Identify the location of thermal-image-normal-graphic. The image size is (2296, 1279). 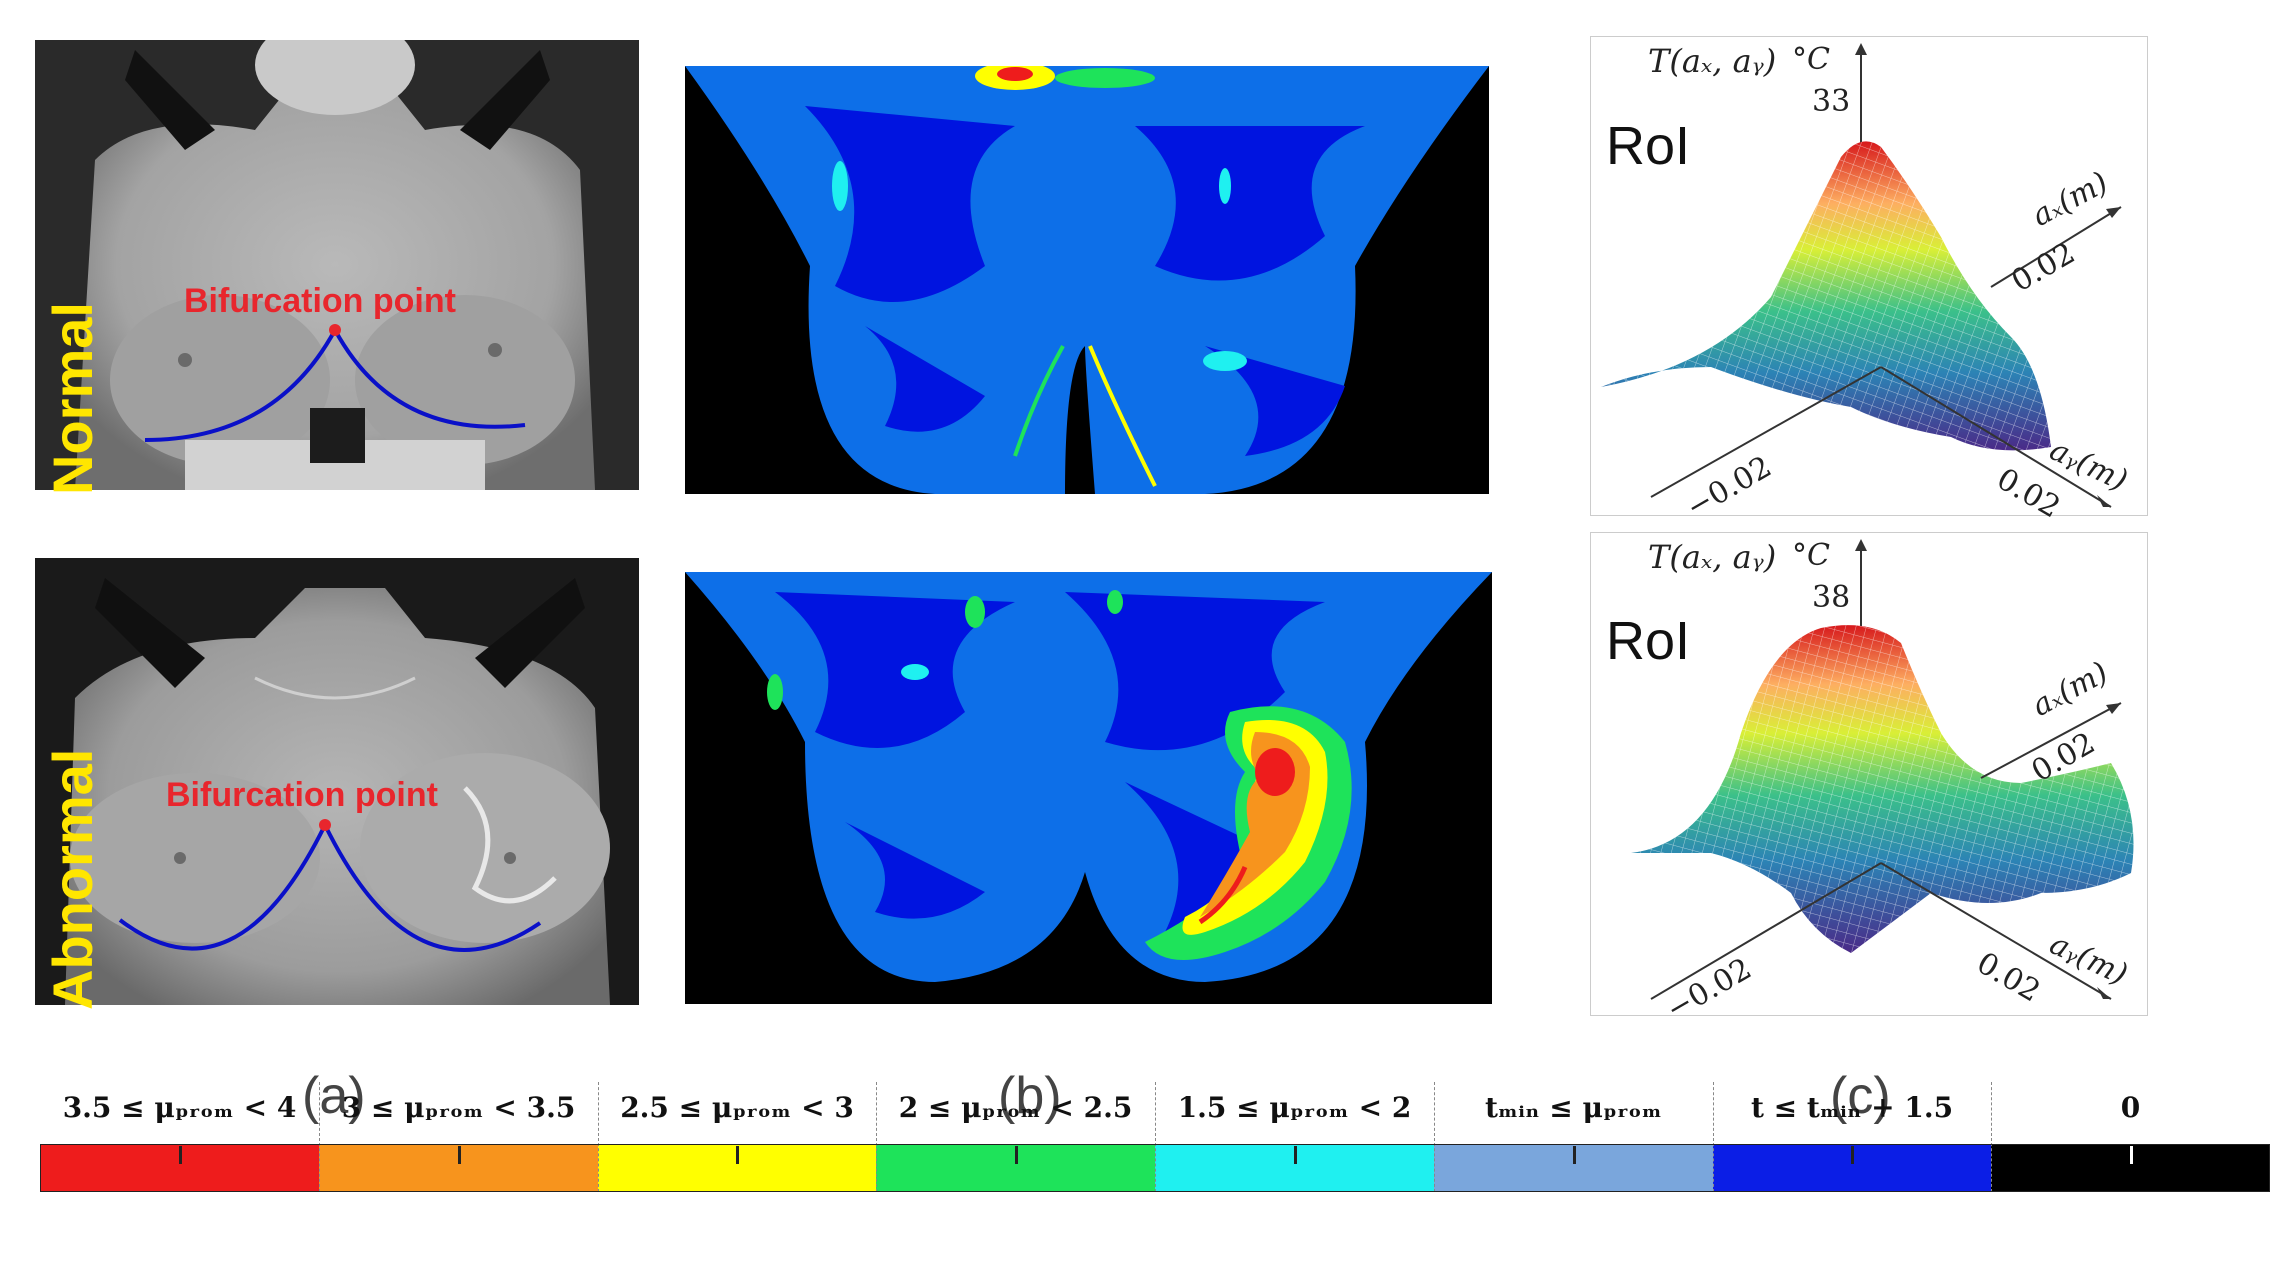
(337, 265).